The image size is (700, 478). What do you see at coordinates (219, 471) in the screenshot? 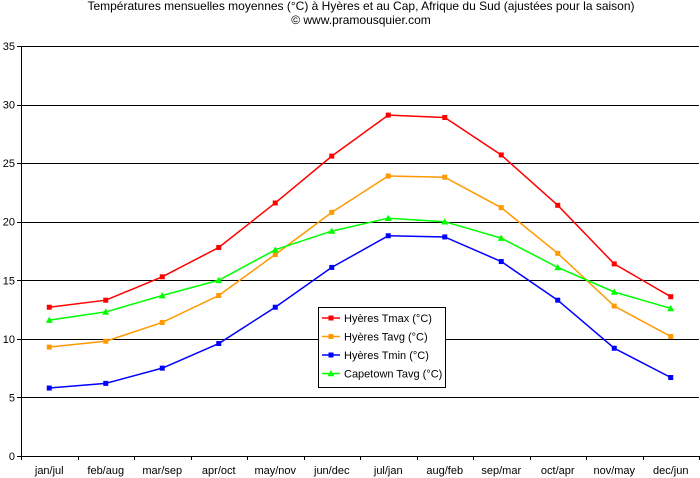
I see `x-tick-label: apr/oct` at bounding box center [219, 471].